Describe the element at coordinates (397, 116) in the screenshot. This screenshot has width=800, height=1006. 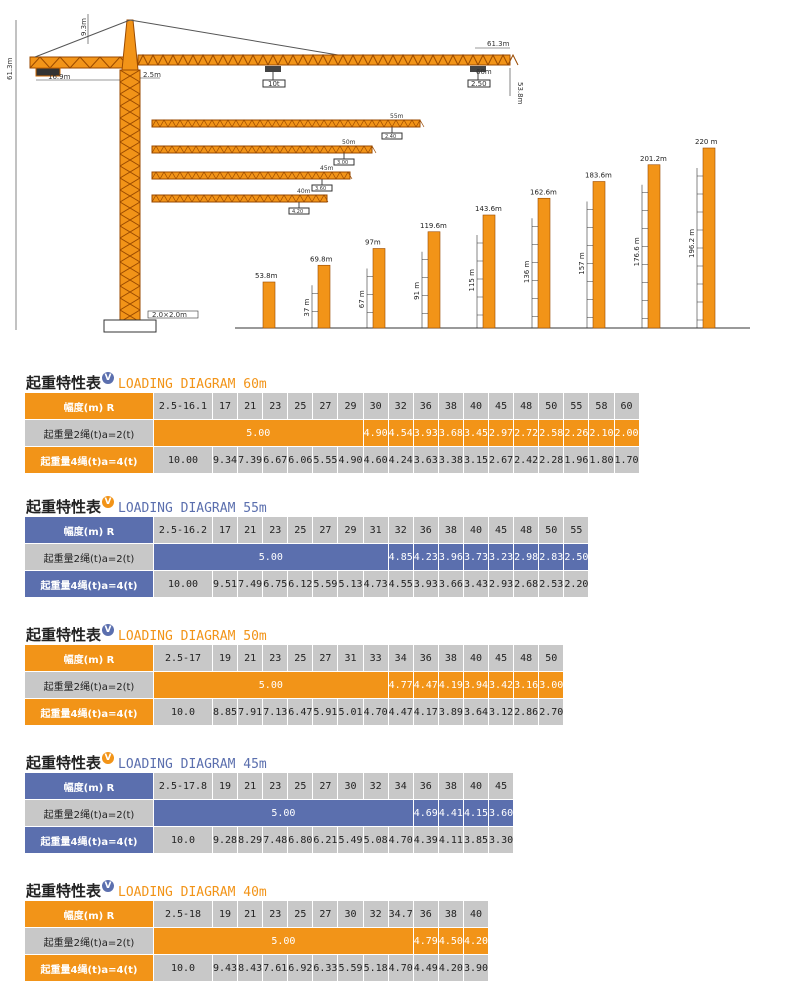
I see `jib-variant-length: 55m` at that location.